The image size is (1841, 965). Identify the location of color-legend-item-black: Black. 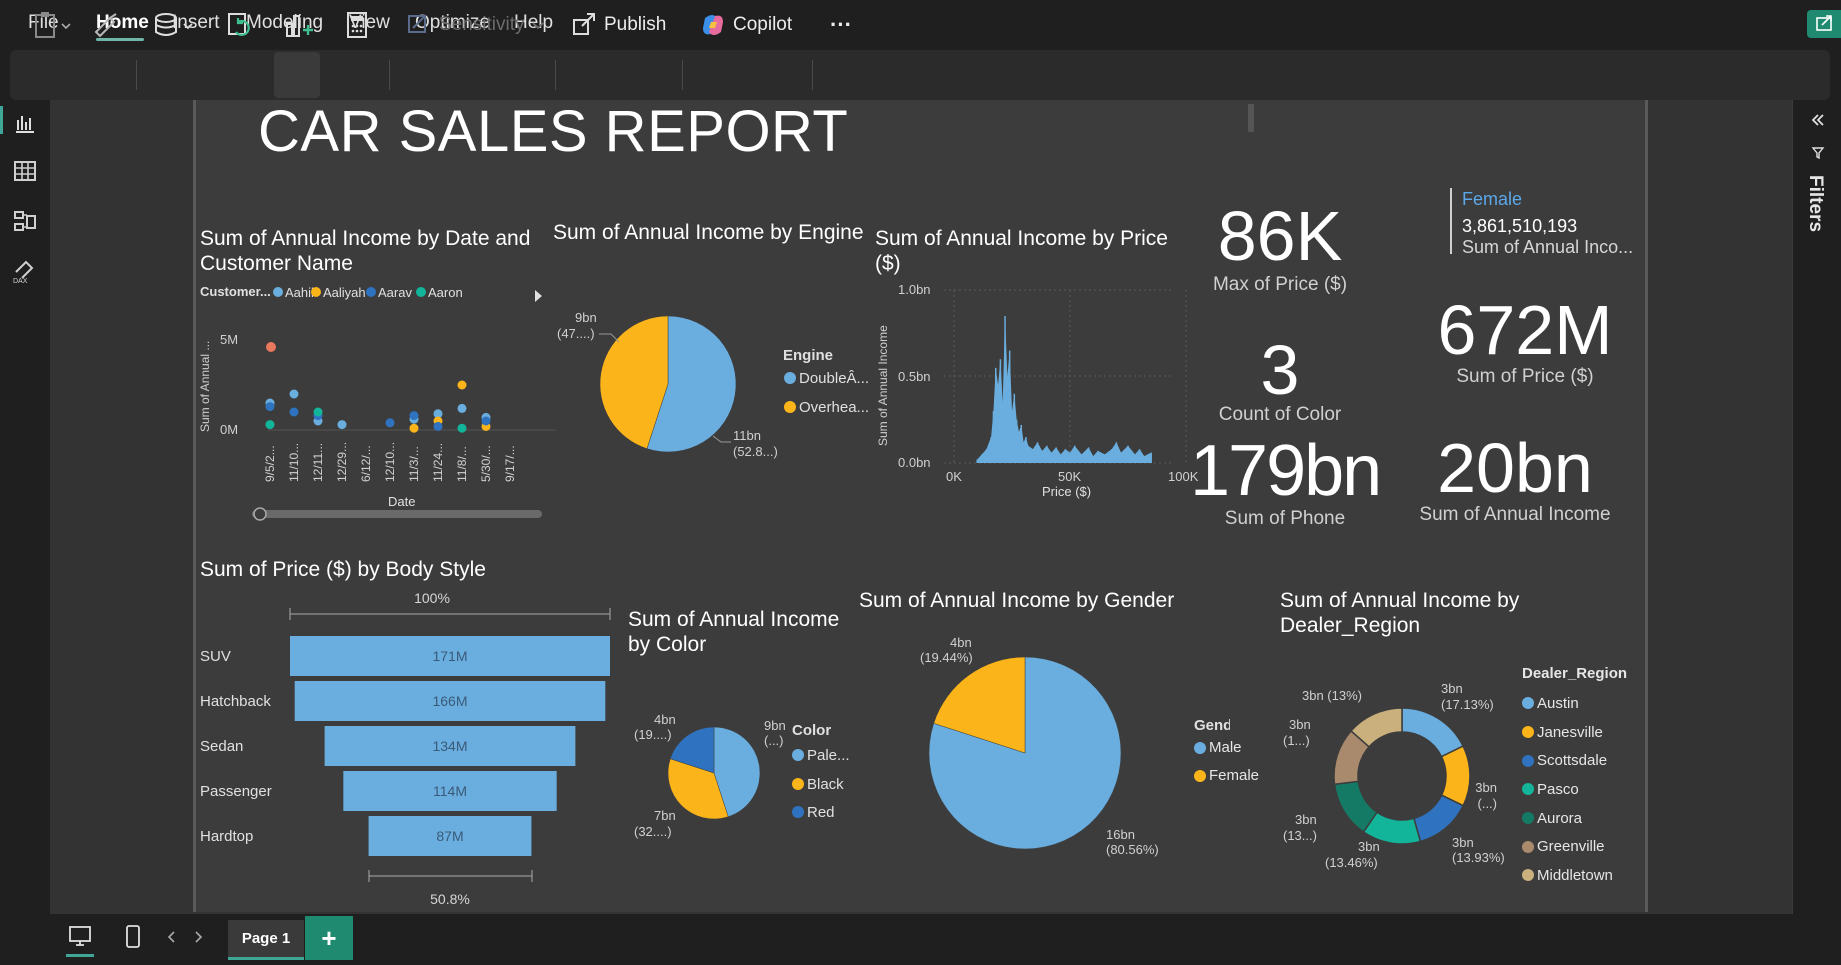
(825, 784).